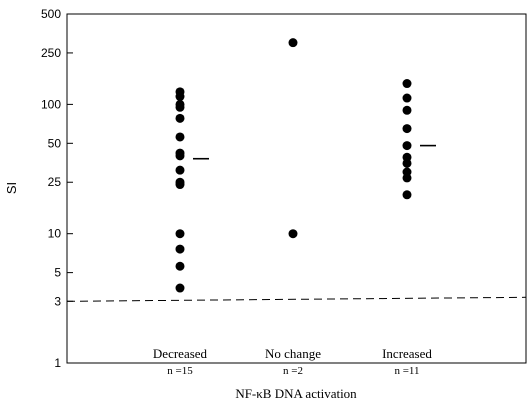  What do you see at coordinates (57, 273) in the screenshot?
I see `y-tick-label: 5` at bounding box center [57, 273].